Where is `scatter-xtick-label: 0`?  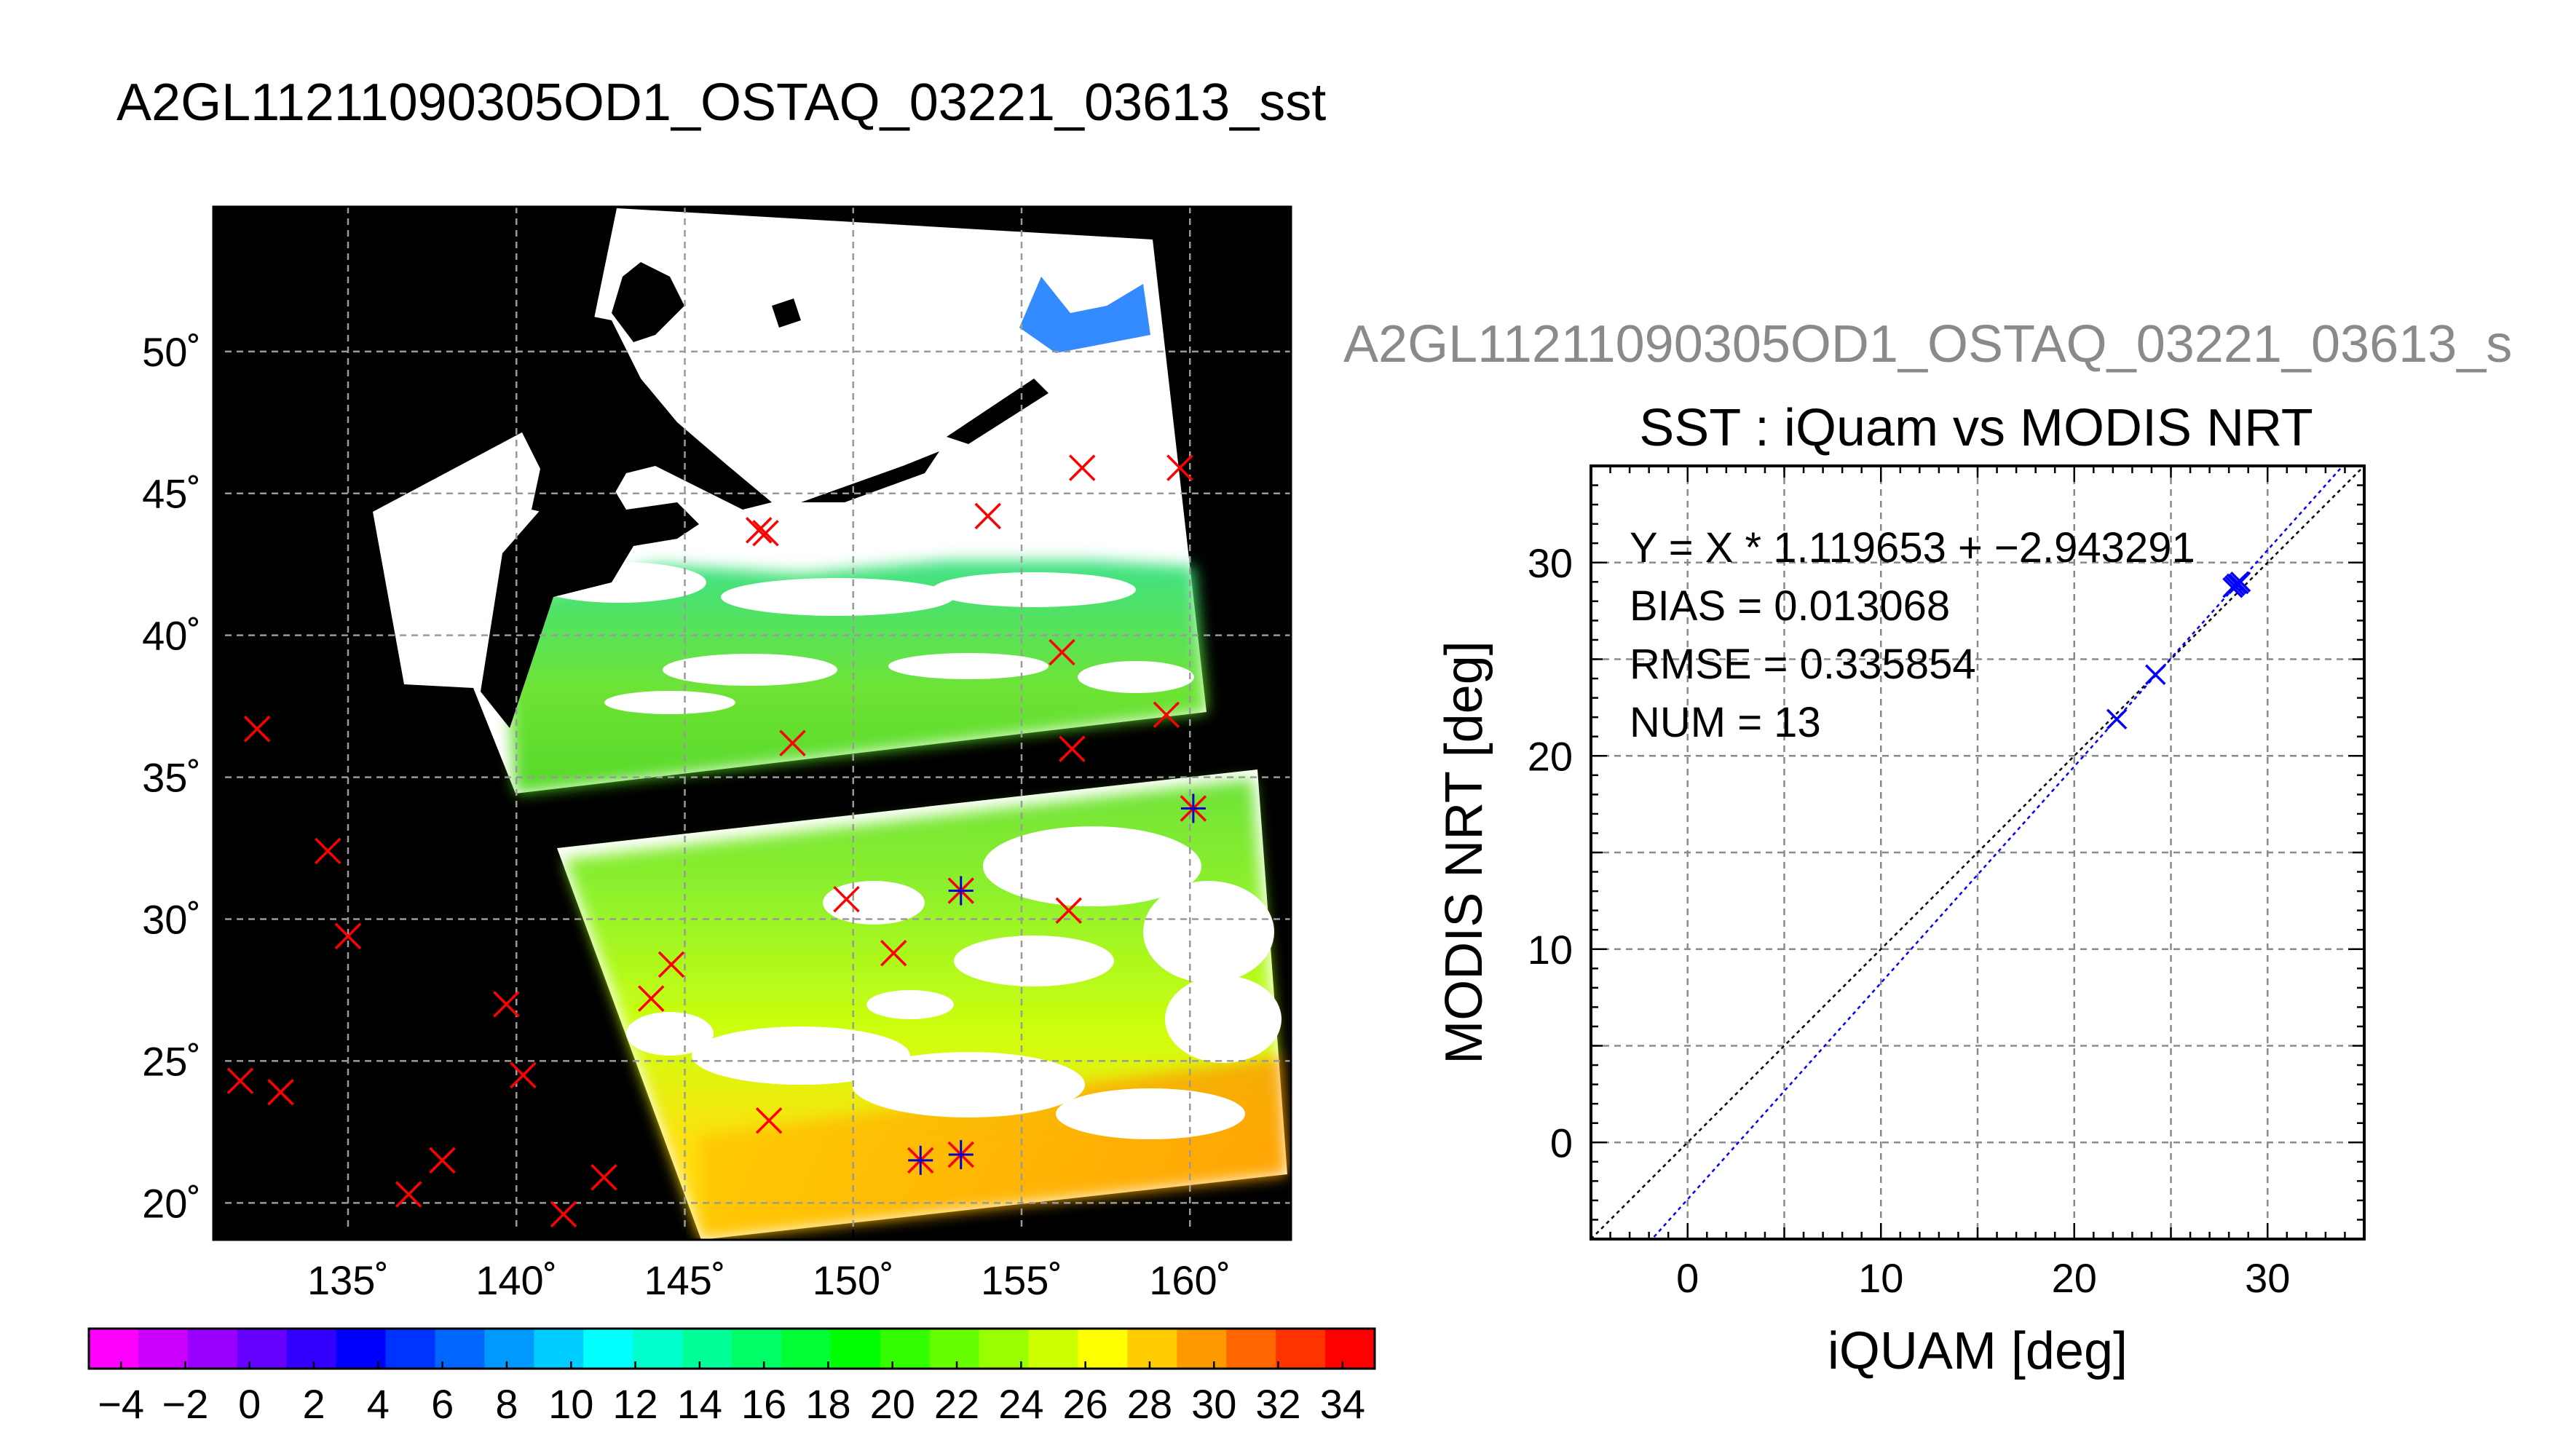
scatter-xtick-label: 0 is located at coordinates (1687, 1278).